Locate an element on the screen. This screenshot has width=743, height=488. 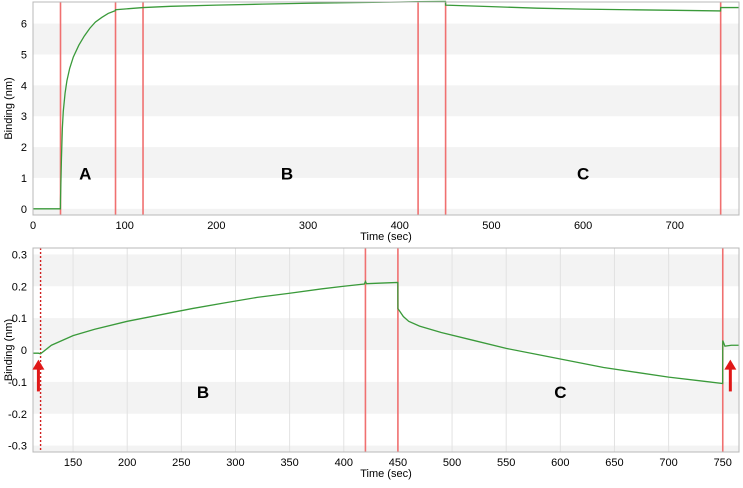
y-tick-label: 0.1 is located at coordinates (19, 319).